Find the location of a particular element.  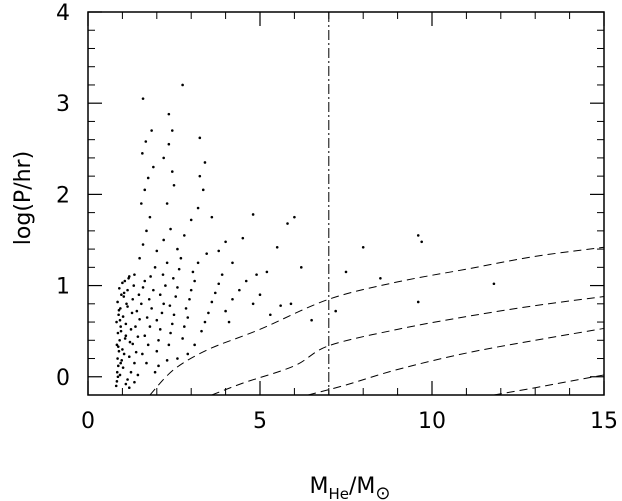

x-label-sub: He is located at coordinates (338, 493).